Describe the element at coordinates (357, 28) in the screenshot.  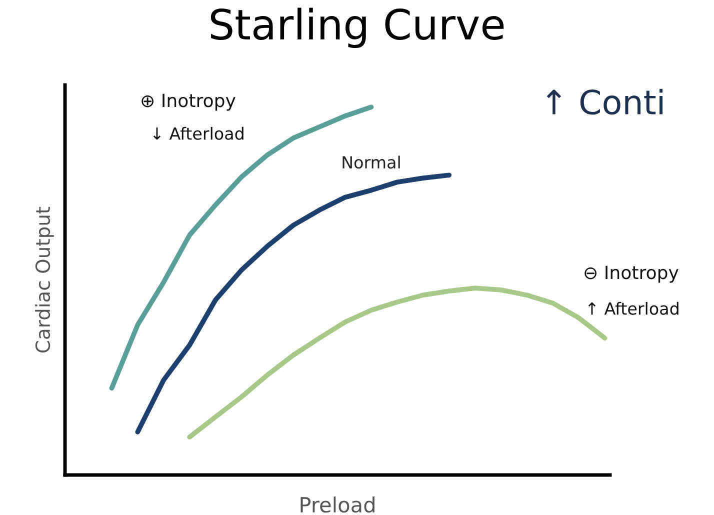
I see `chart-title: Starling Curve` at that location.